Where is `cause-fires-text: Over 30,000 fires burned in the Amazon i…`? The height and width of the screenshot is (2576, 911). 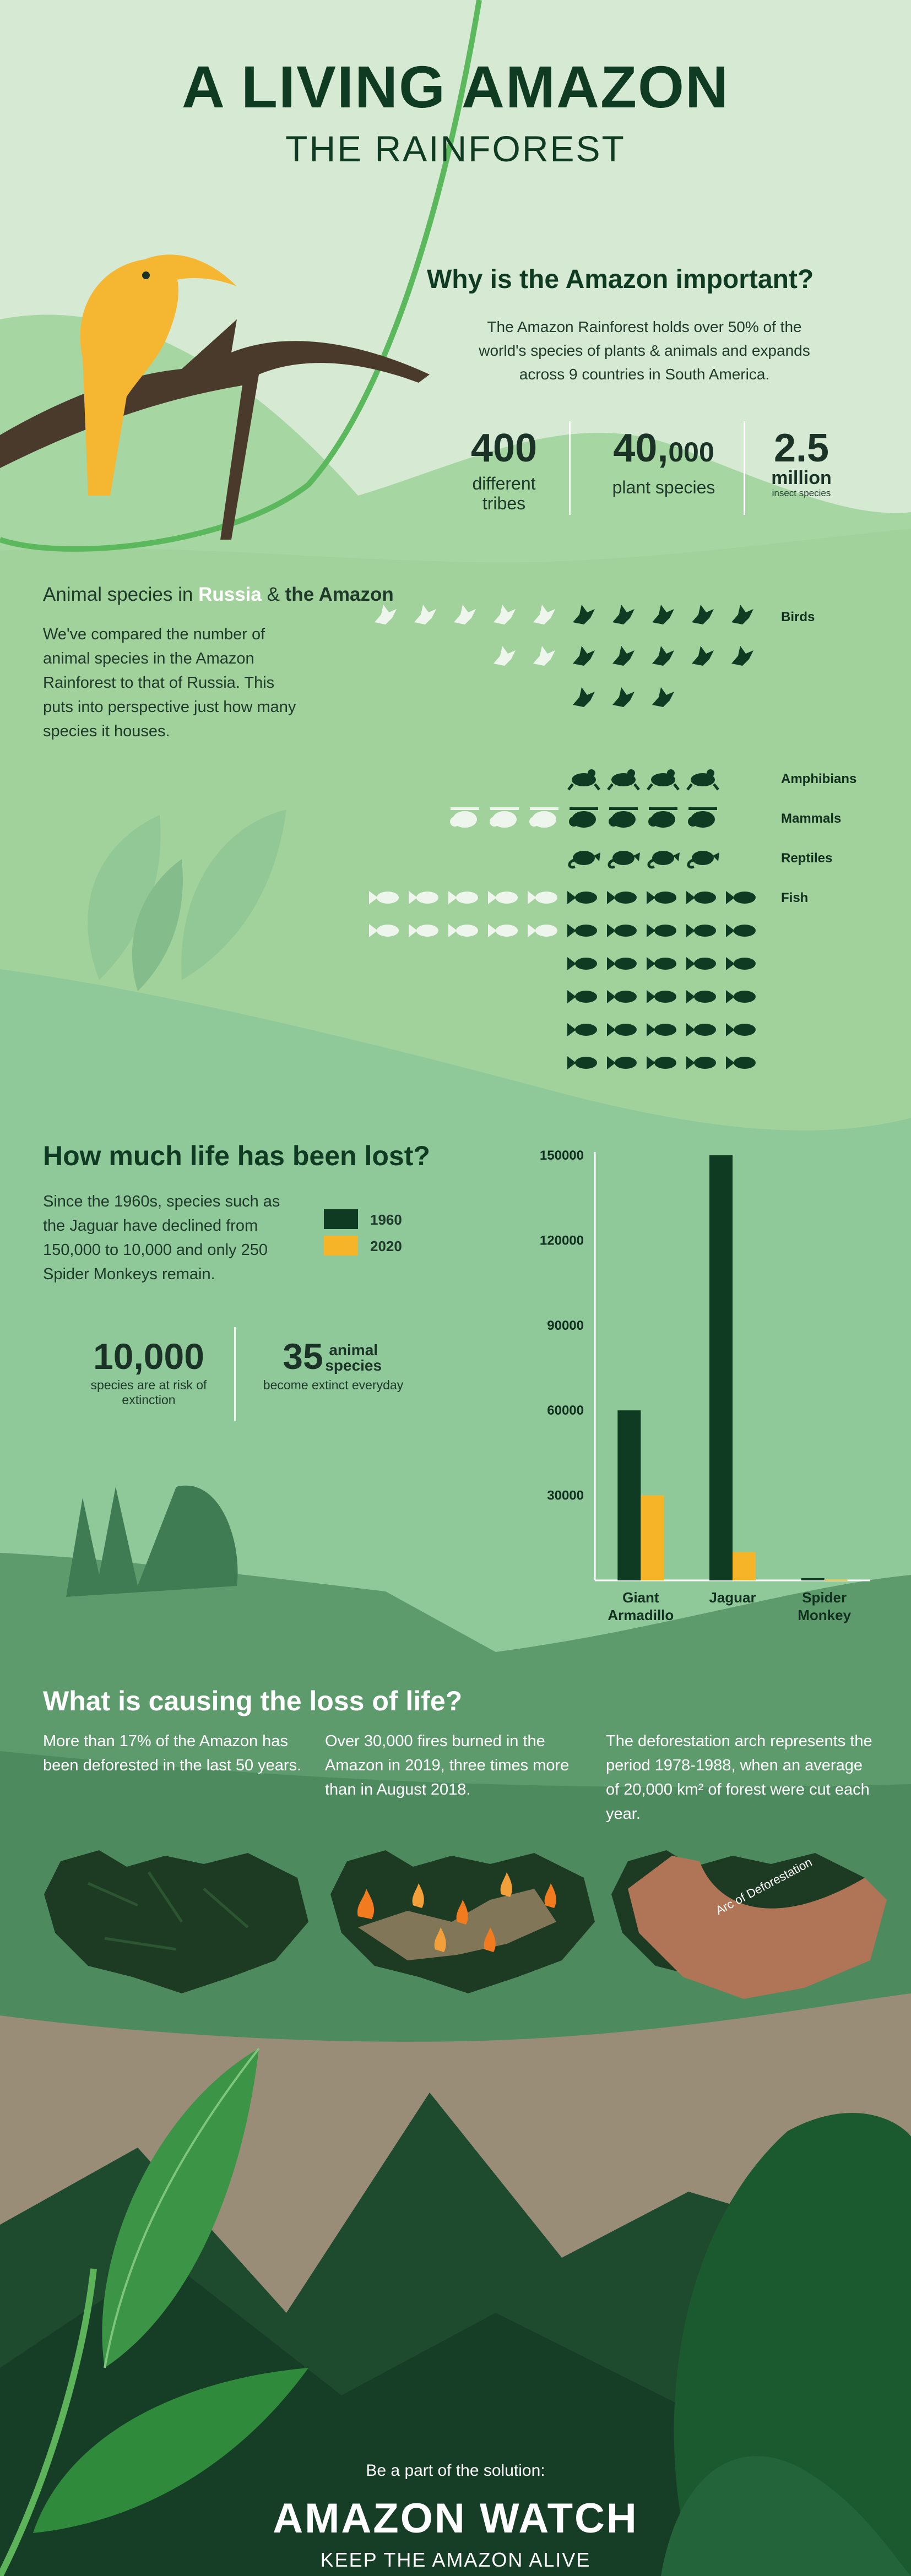 cause-fires-text: Over 30,000 fires burned in the Amazon i… is located at coordinates (447, 1765).